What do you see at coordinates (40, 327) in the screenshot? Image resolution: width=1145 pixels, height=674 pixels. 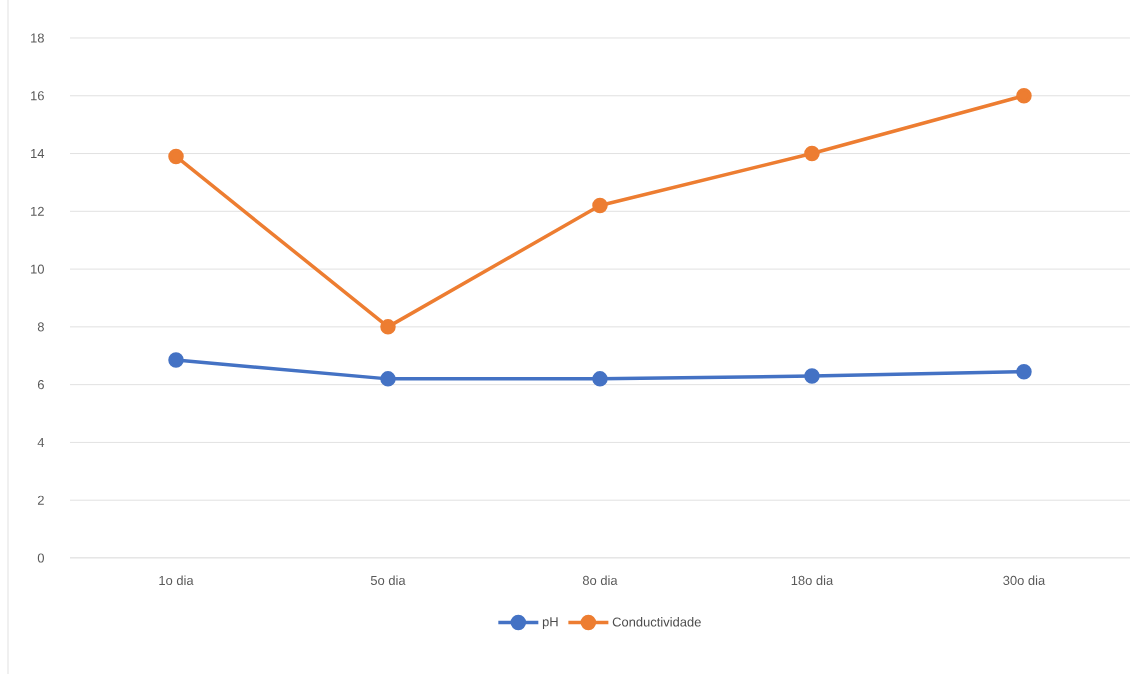 I see `y-tick-label: 8` at bounding box center [40, 327].